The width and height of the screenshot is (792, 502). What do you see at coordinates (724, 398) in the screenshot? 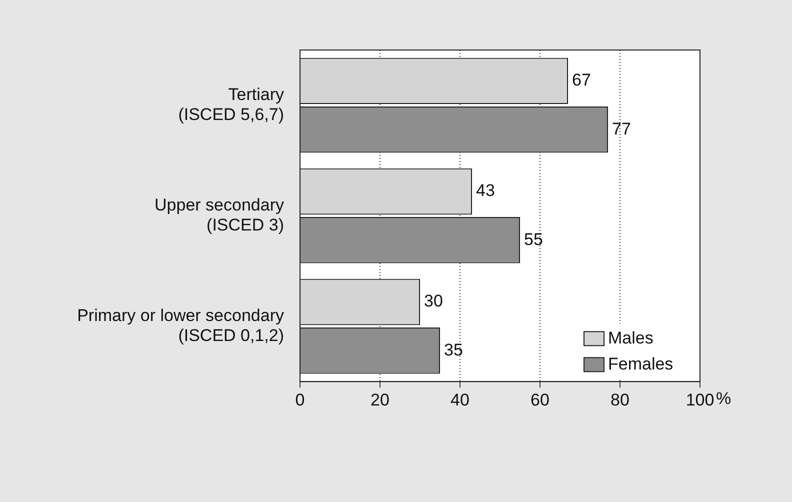
I see `x-axis-title: %` at bounding box center [724, 398].